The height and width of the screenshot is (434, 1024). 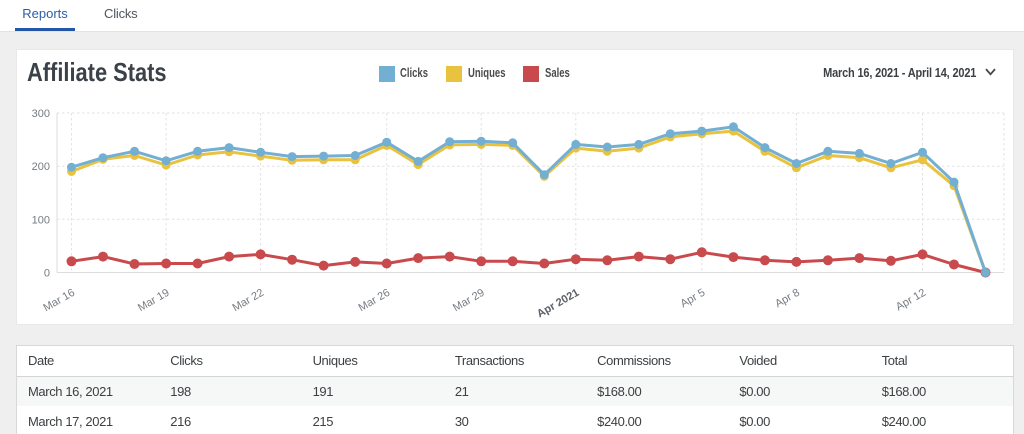 What do you see at coordinates (469, 301) in the screenshot?
I see `svg-text: Mar 29` at bounding box center [469, 301].